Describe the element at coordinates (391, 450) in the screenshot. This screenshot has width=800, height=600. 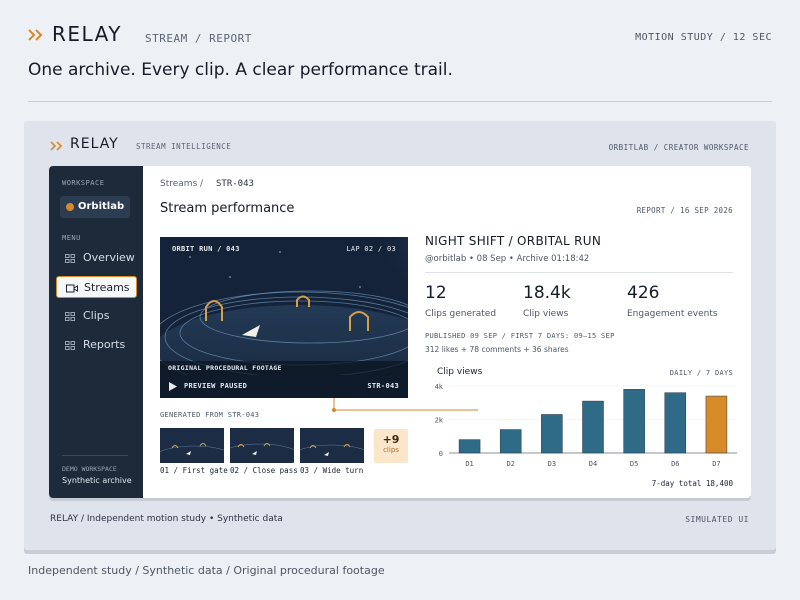
I see `more-clips-label: clips` at that location.